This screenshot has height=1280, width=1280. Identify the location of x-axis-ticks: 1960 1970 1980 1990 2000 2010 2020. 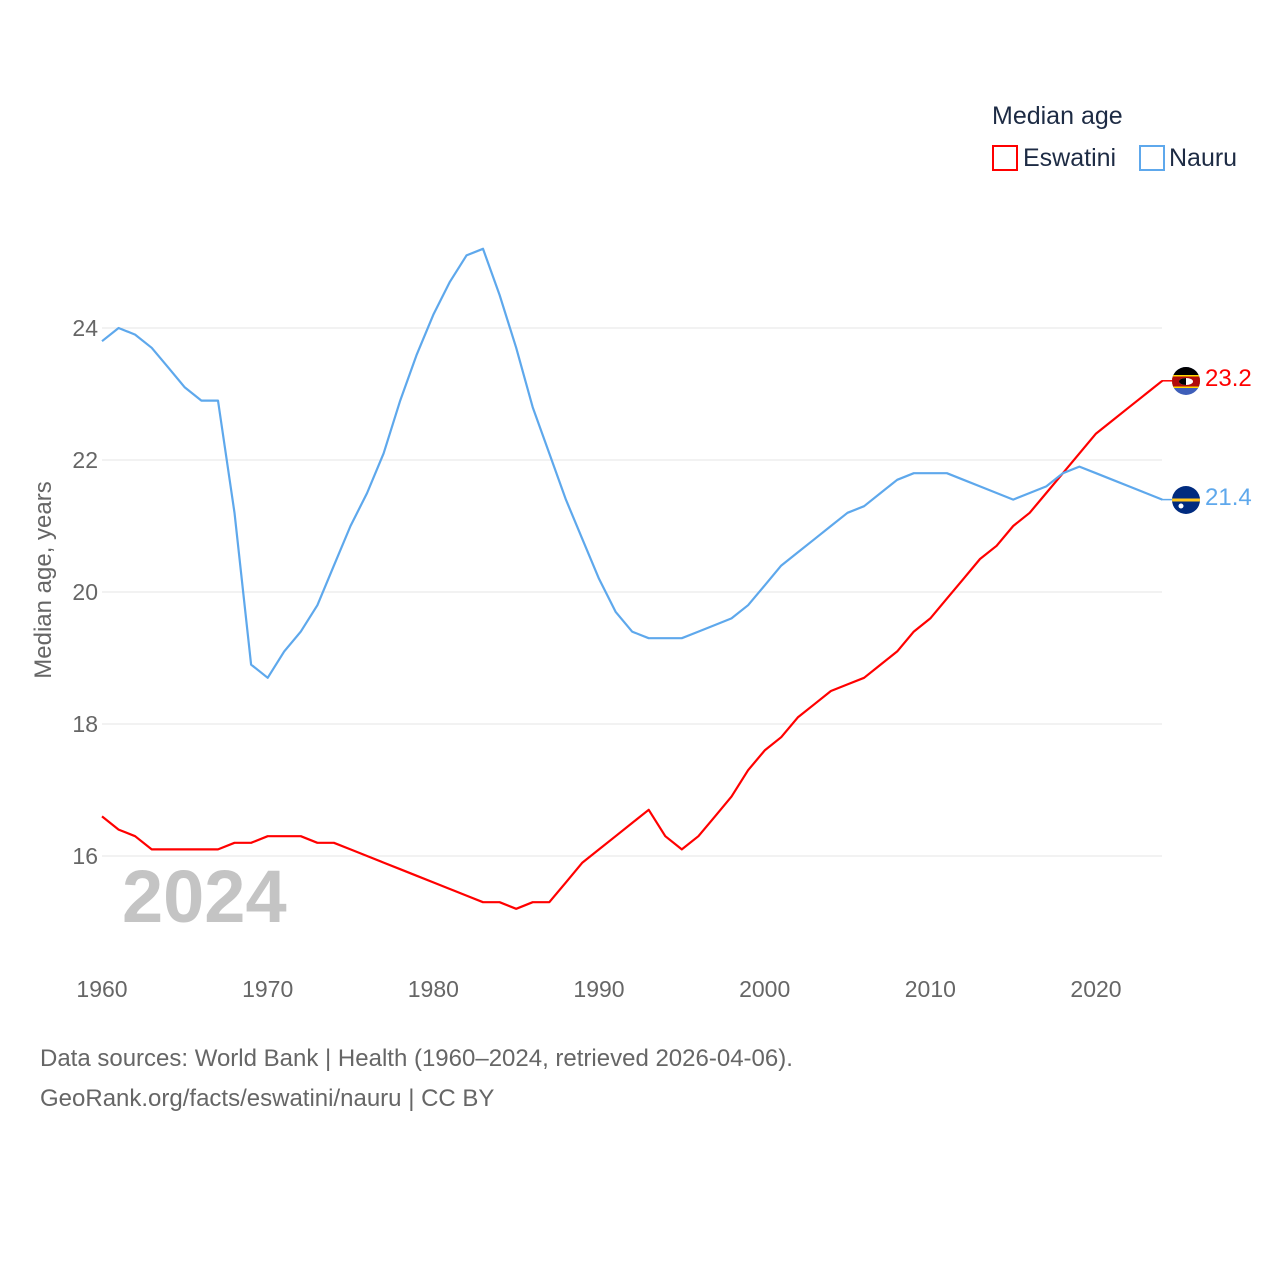
(598, 989).